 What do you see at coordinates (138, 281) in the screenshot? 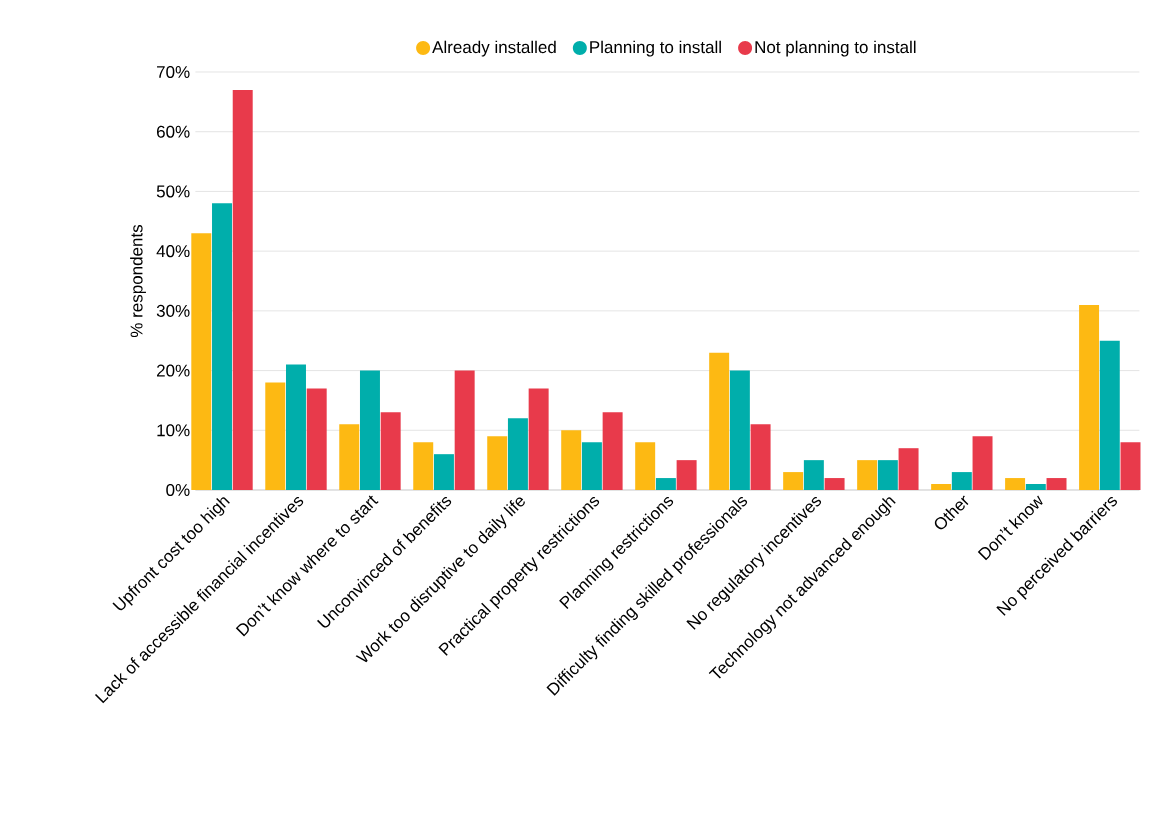
I see `y-axis-title: % respondents` at bounding box center [138, 281].